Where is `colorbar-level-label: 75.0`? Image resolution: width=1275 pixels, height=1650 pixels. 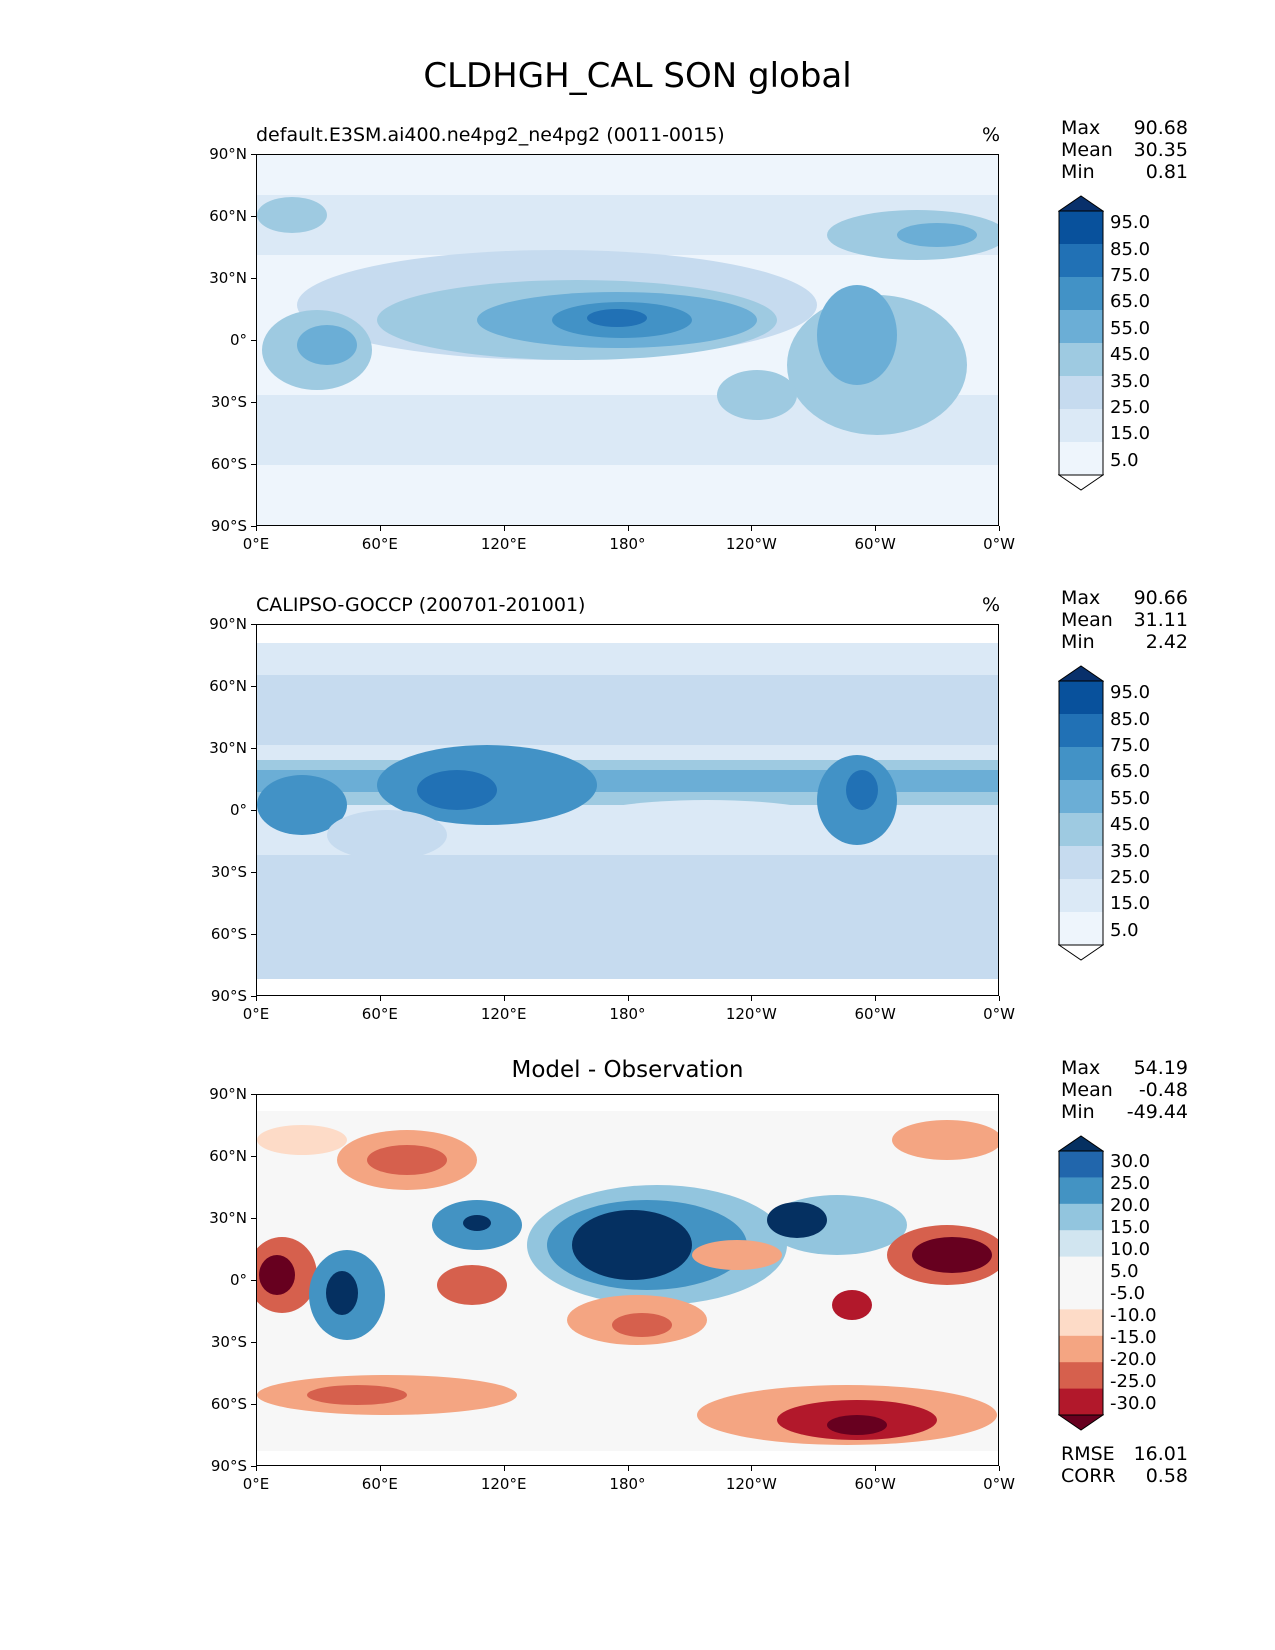 colorbar-level-label: 75.0 is located at coordinates (1130, 746).